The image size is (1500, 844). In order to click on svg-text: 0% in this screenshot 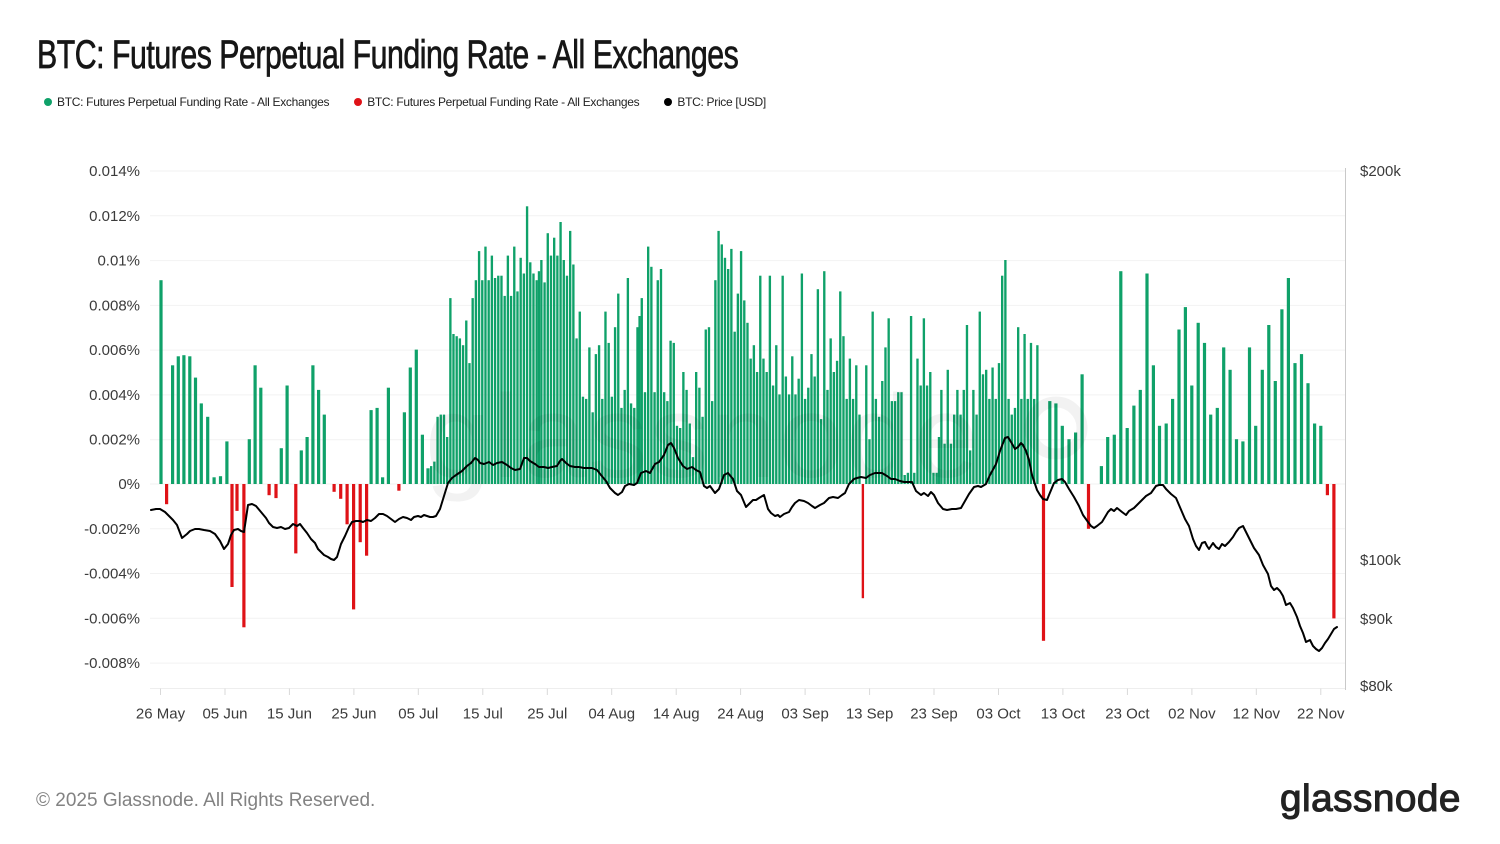, I will do `click(129, 484)`.